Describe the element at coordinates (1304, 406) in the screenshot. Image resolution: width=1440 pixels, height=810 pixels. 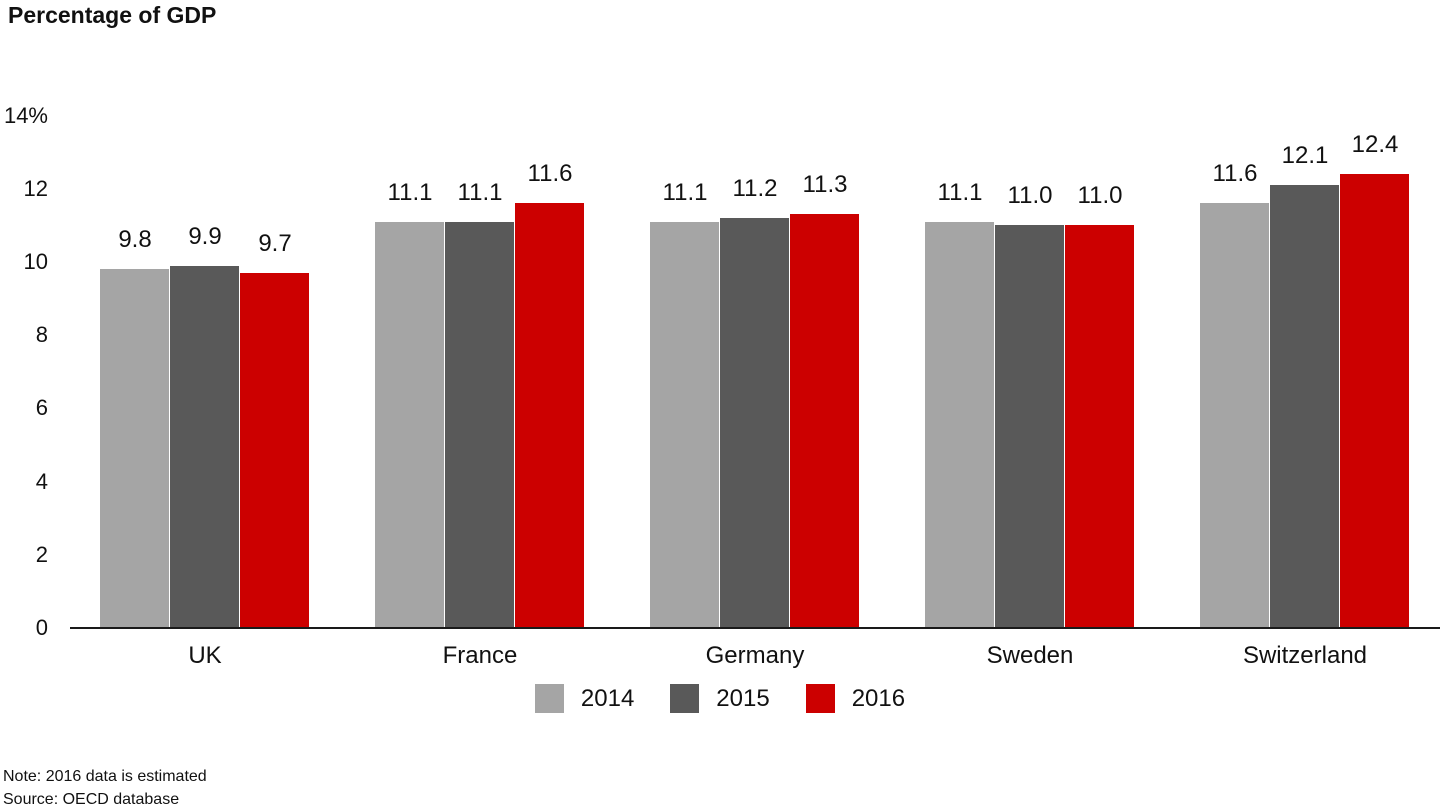
I see `bar-2015-switzerland` at that location.